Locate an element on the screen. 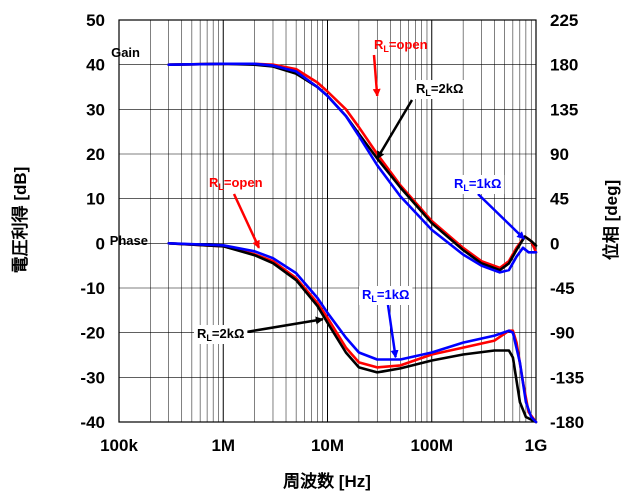 The image size is (638, 496). y-left-tick-label: -40 is located at coordinates (92, 422).